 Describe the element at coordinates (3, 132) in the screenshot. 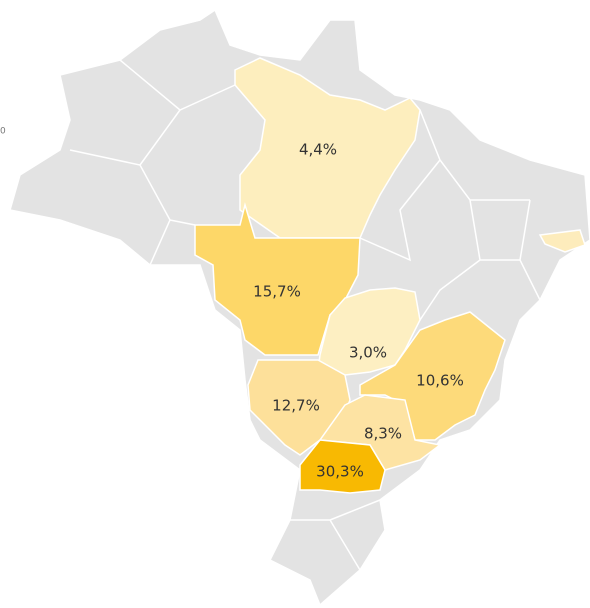

I see `legend-label: 0` at that location.